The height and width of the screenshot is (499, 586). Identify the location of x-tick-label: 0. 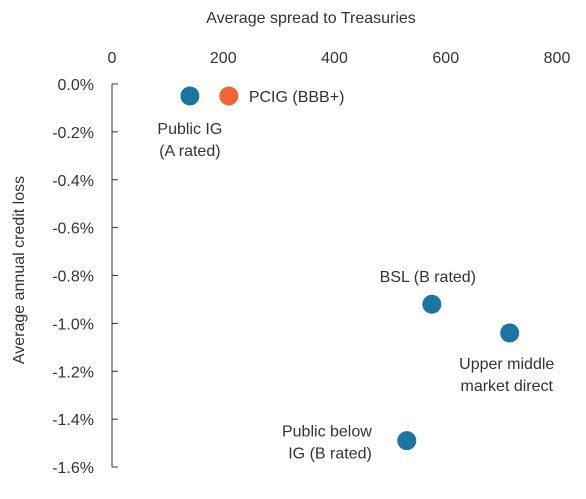
(112, 58).